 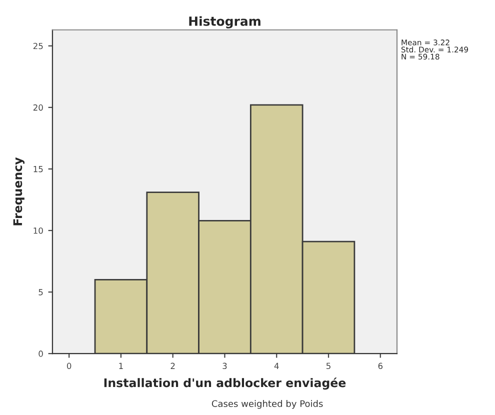 What do you see at coordinates (172, 365) in the screenshot?
I see `x-tick-label: 2` at bounding box center [172, 365].